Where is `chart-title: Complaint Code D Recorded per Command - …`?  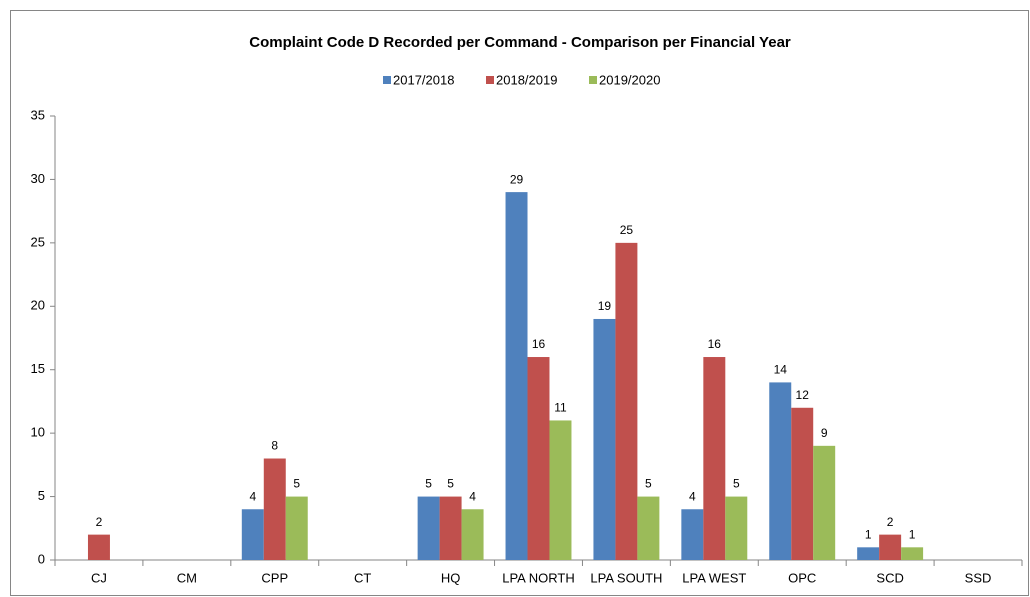
chart-title: Complaint Code D Recorded per Command - … is located at coordinates (520, 42).